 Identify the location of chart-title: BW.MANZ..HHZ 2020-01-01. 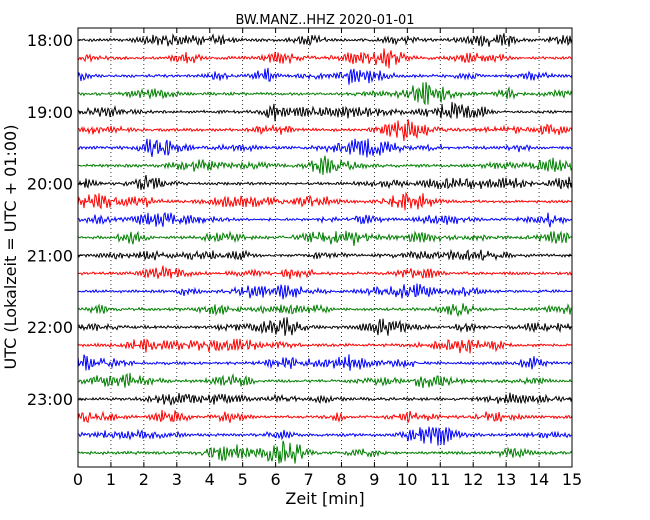
(324, 20).